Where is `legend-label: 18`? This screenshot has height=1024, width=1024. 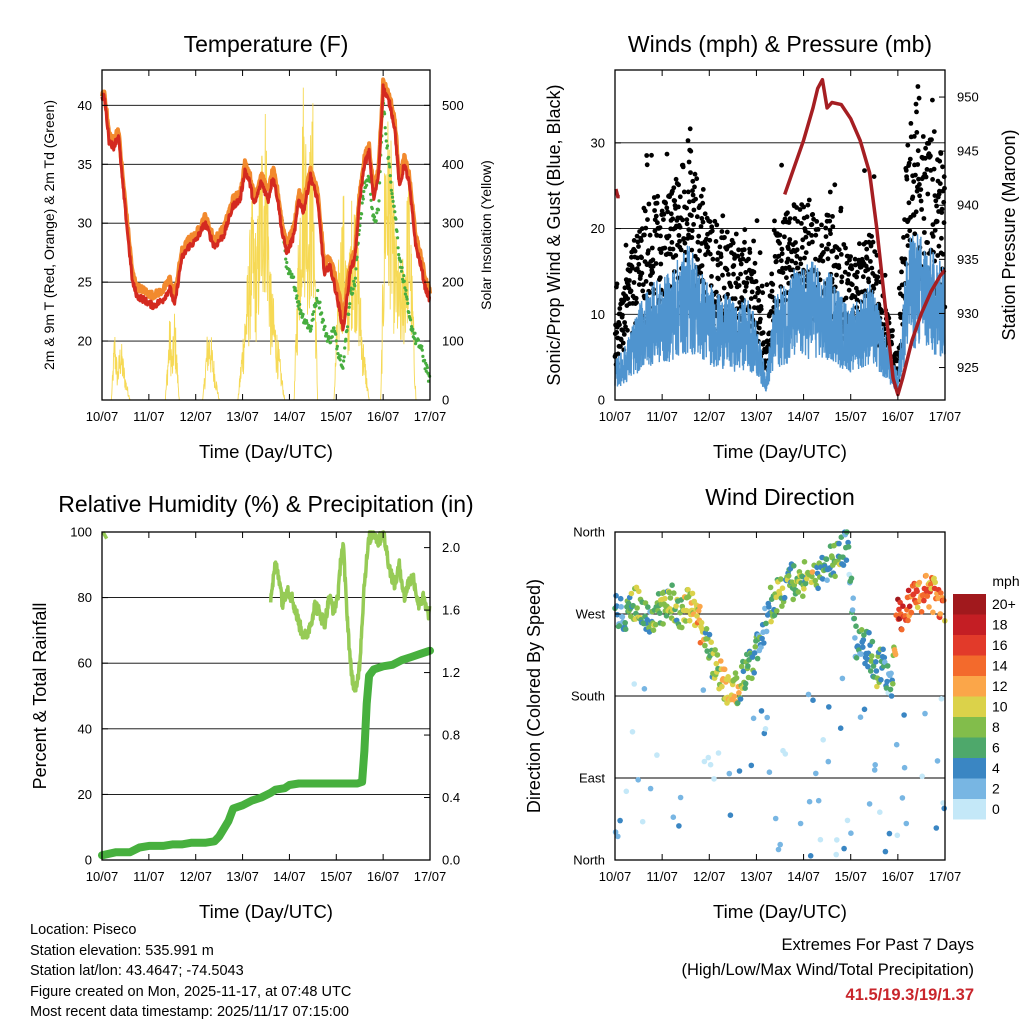
legend-label: 18 is located at coordinates (1000, 625).